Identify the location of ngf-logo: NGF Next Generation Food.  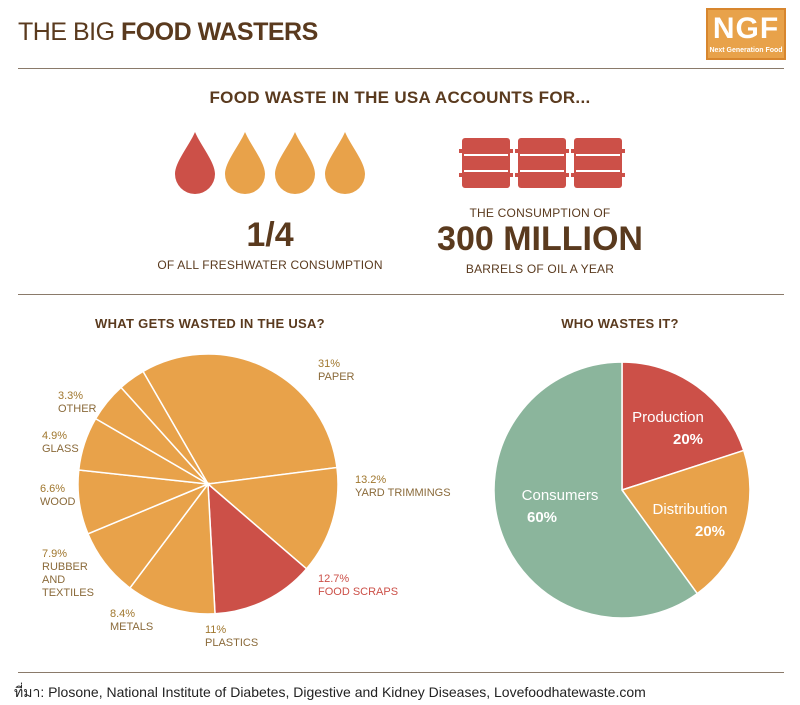
(746, 34).